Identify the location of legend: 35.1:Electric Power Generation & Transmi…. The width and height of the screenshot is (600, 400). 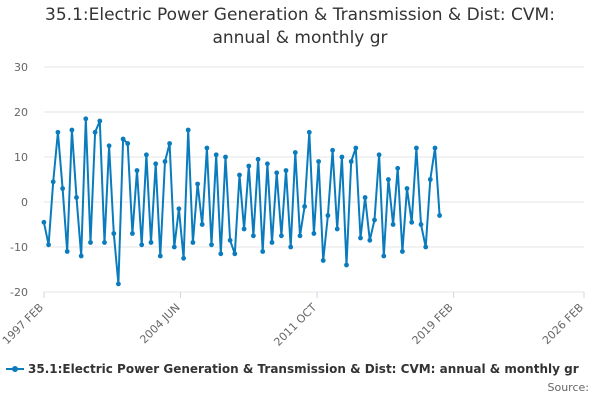
(292, 369).